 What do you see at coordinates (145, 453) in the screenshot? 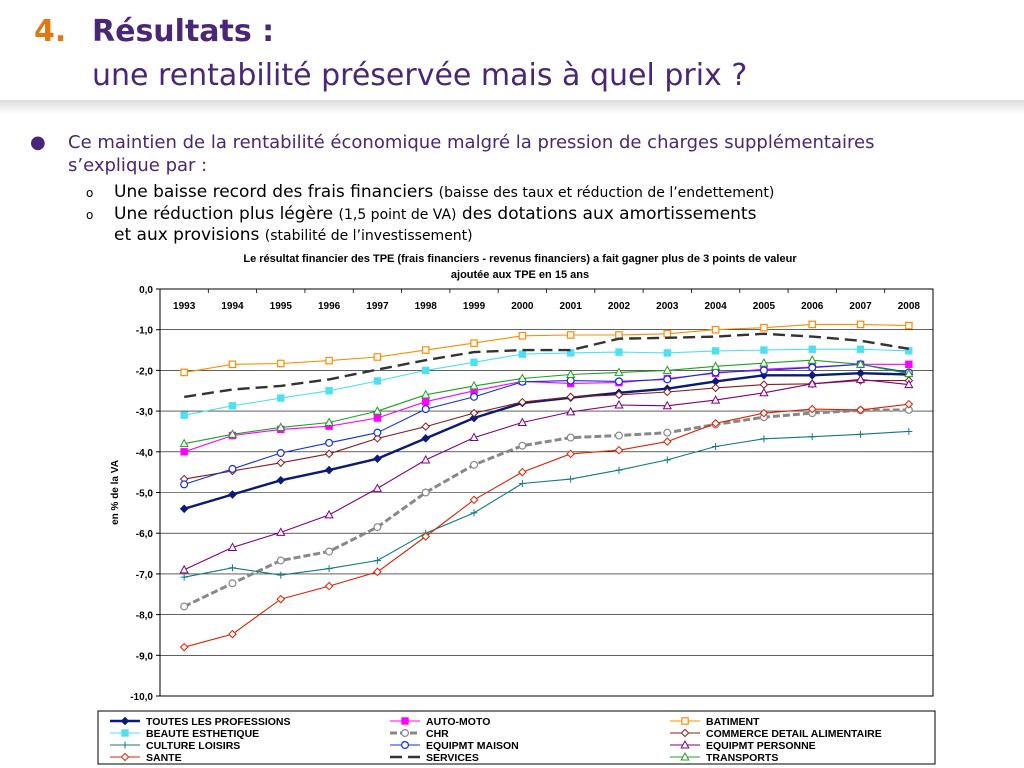
I see `y-tick-label: -4,0` at bounding box center [145, 453].